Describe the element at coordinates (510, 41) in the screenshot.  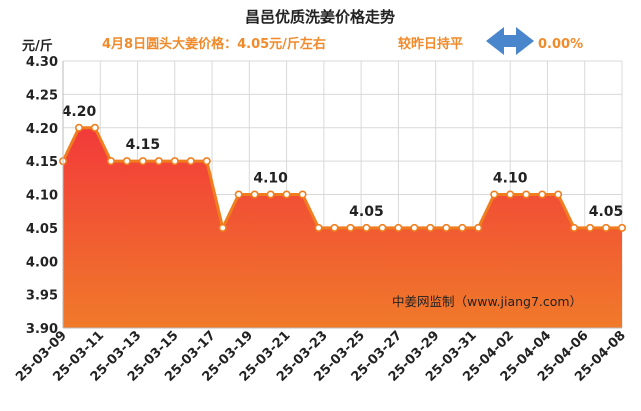
I see `double-arrow-icon` at that location.